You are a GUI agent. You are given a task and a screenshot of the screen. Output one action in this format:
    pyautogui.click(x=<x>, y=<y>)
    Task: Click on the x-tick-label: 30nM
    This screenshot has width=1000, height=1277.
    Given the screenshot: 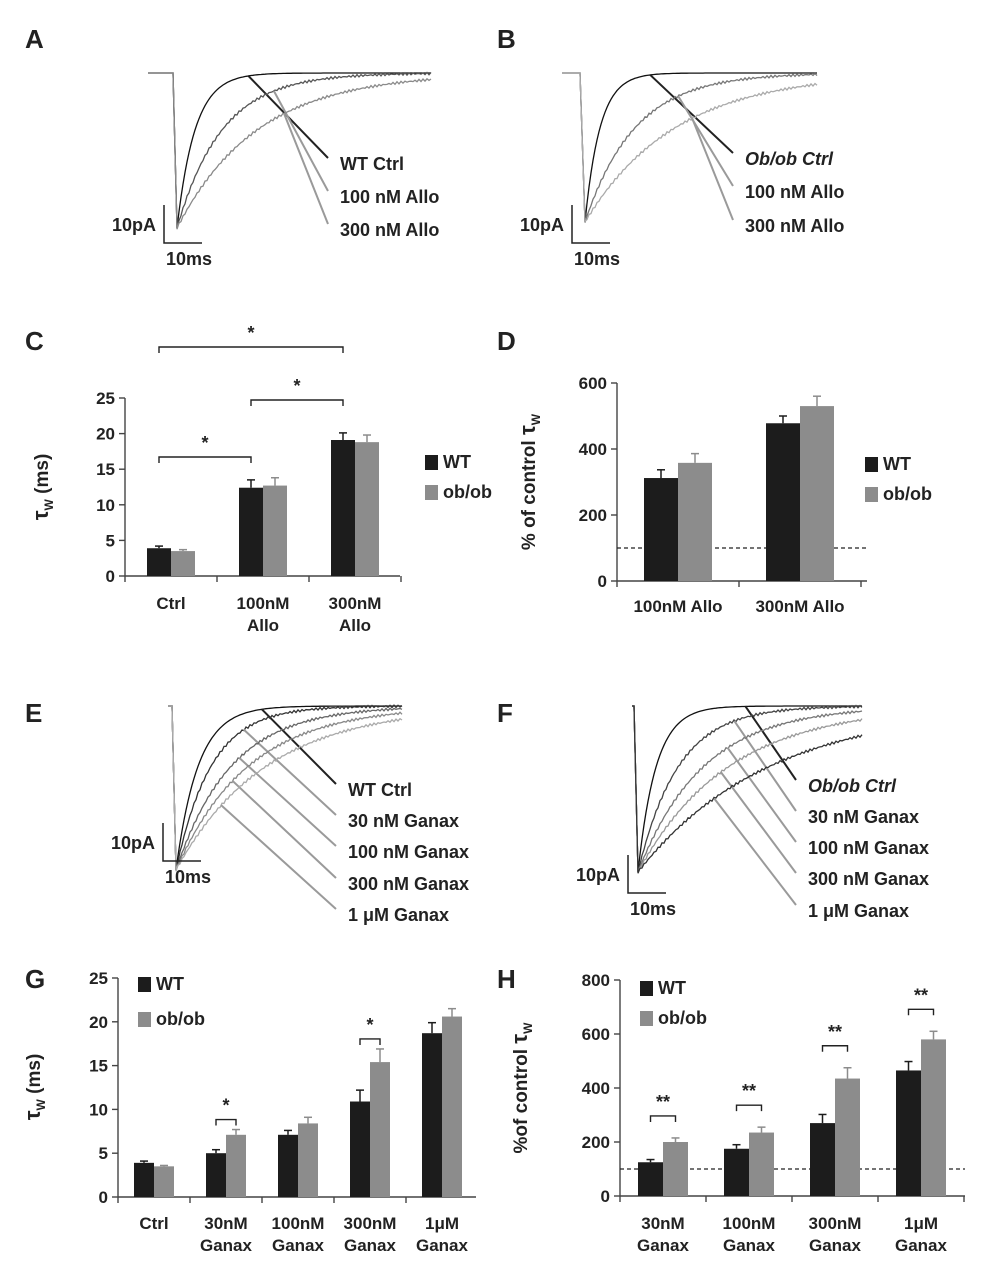 What is the action you would take?
    pyautogui.click(x=662, y=1223)
    